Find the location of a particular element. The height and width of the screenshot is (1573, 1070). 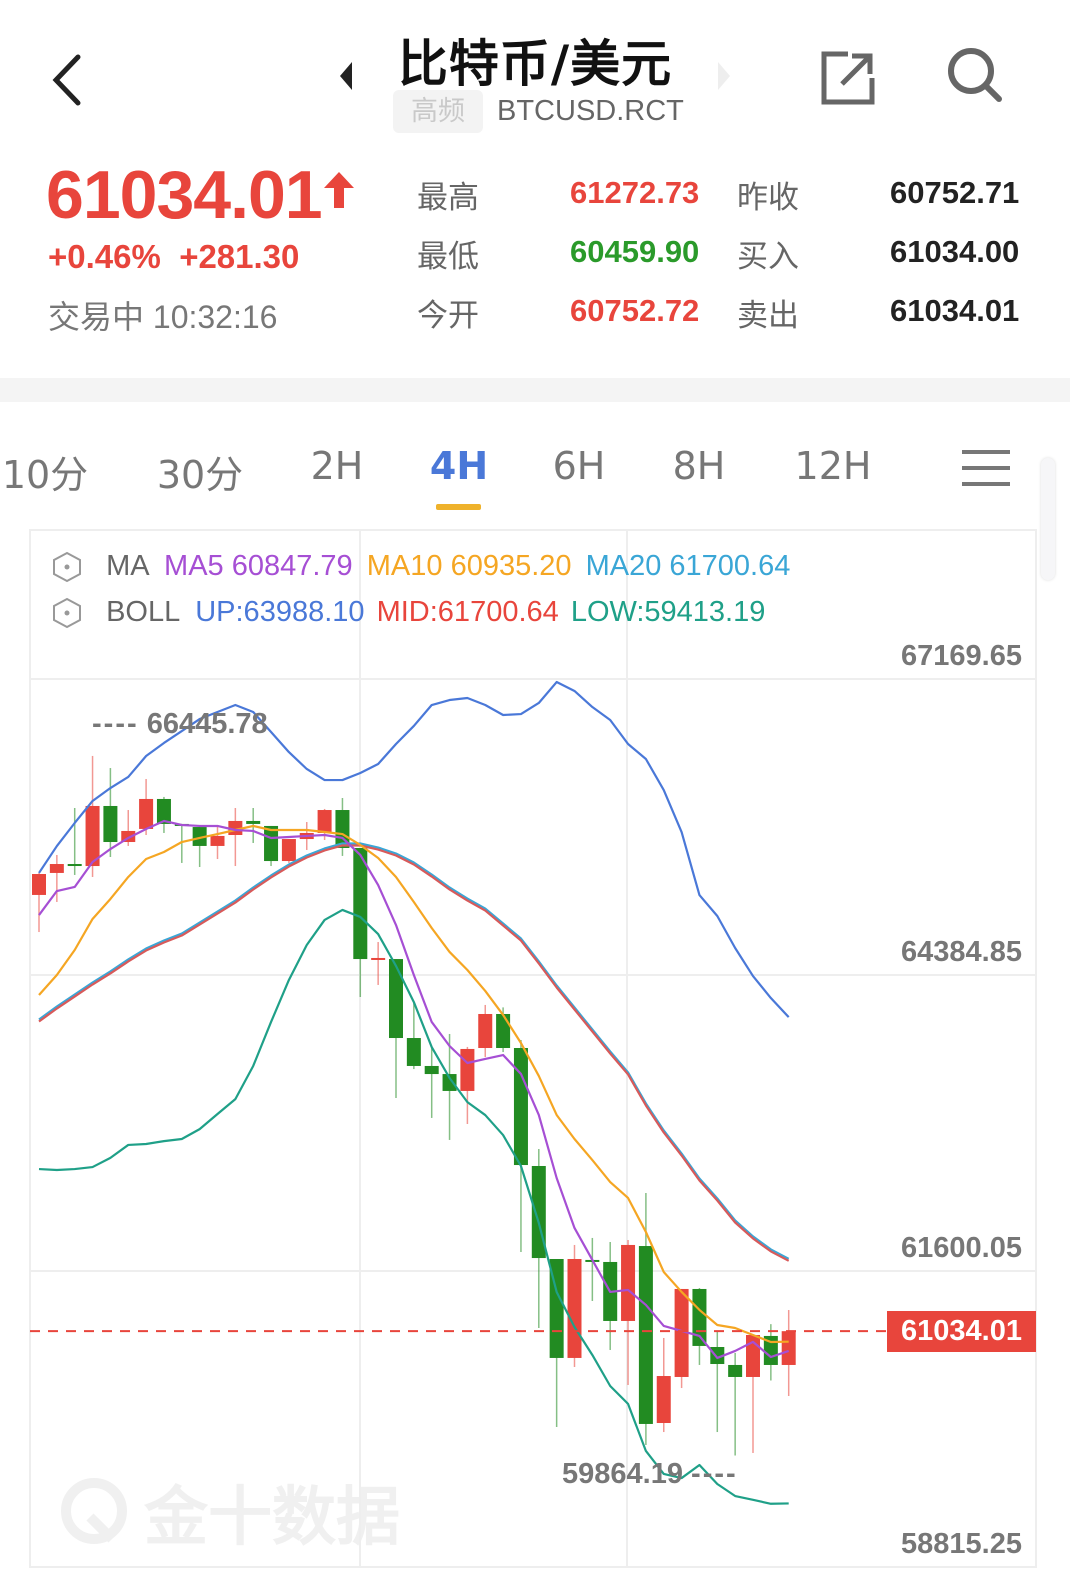

prev-triangle-icon is located at coordinates (346, 76).